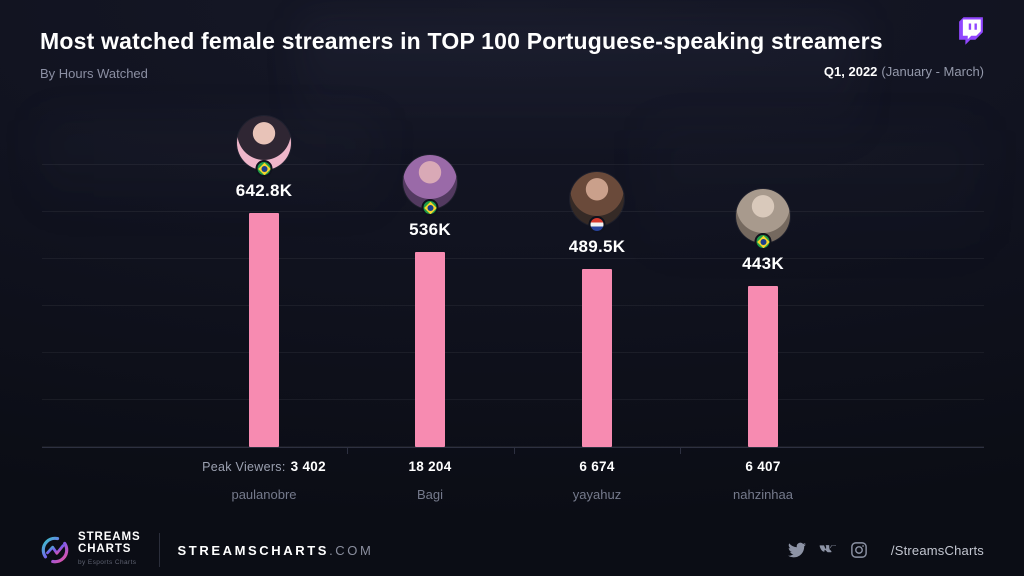 The image size is (1024, 576). What do you see at coordinates (430, 466) in the screenshot?
I see `peak-viewers-value: 18 204` at bounding box center [430, 466].